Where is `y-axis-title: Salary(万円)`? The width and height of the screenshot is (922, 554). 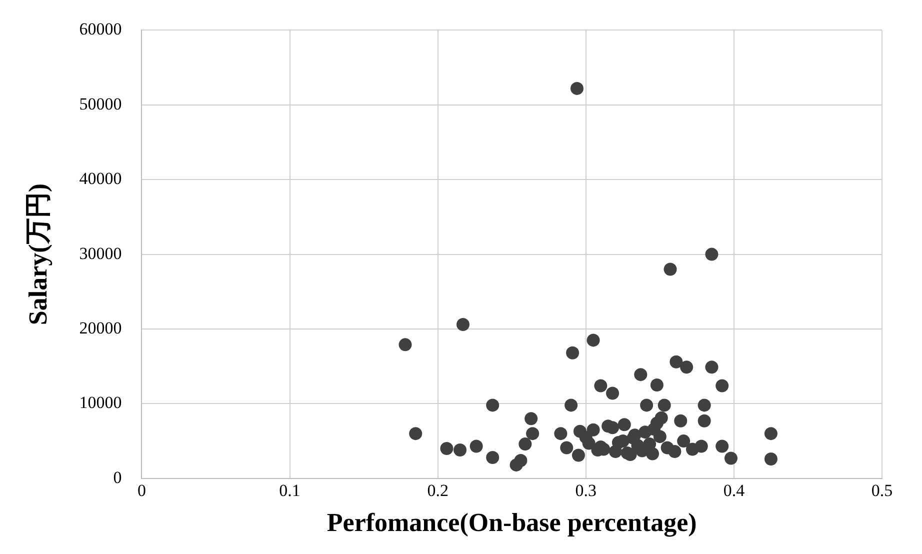 y-axis-title: Salary(万円) is located at coordinates (37, 255).